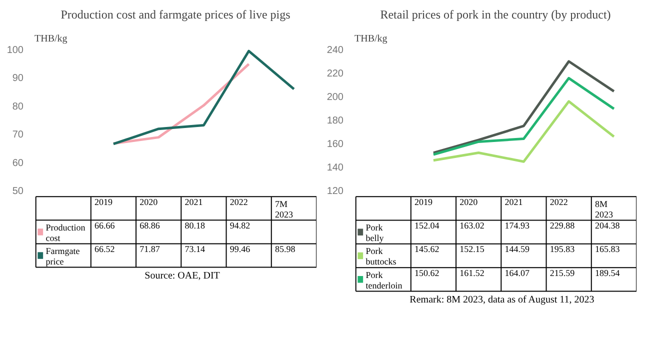 Image resolution: width=653 pixels, height=340 pixels. Describe the element at coordinates (175, 15) in the screenshot. I see `chart-title: Production cost and farmgate prices of live pigs` at that location.